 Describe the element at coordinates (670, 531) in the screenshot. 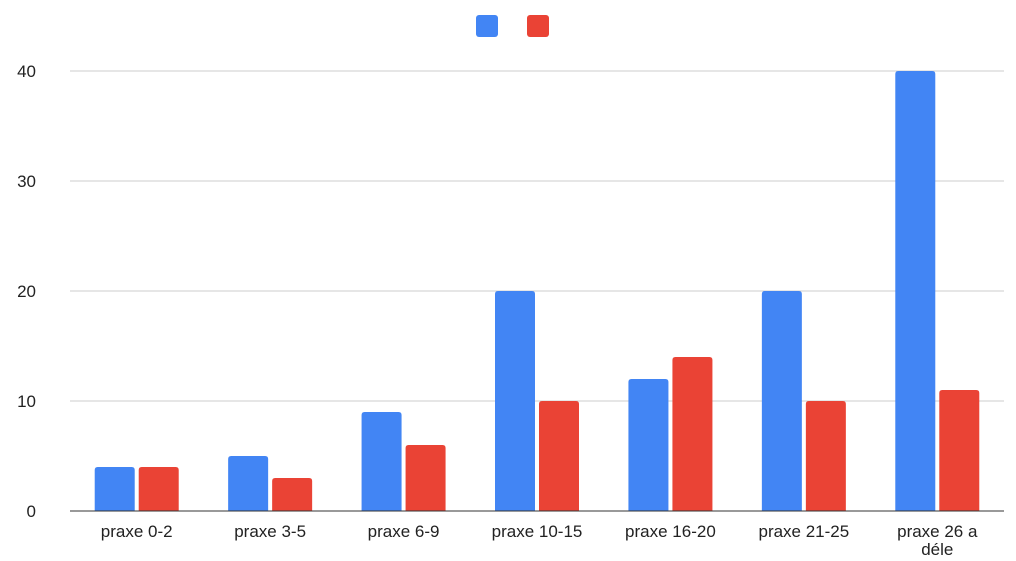

I see `x-tick-label: praxe 16-20` at that location.